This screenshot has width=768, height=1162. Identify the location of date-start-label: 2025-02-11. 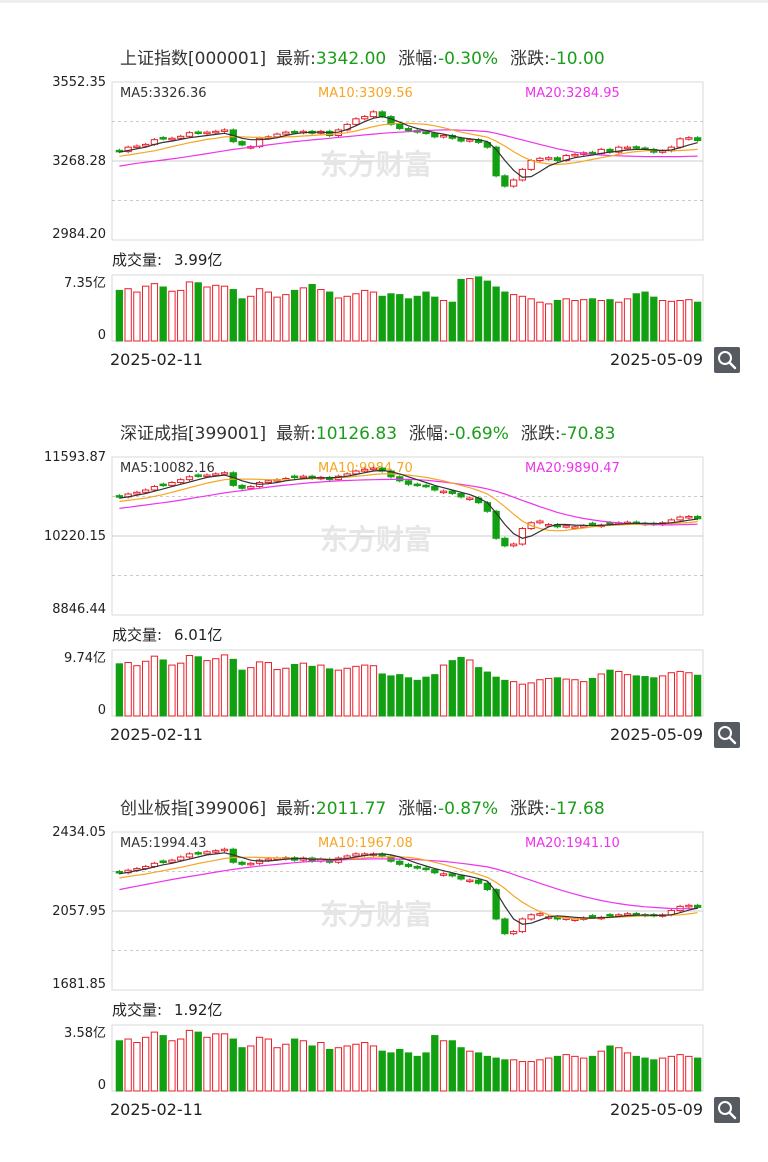
(156, 734).